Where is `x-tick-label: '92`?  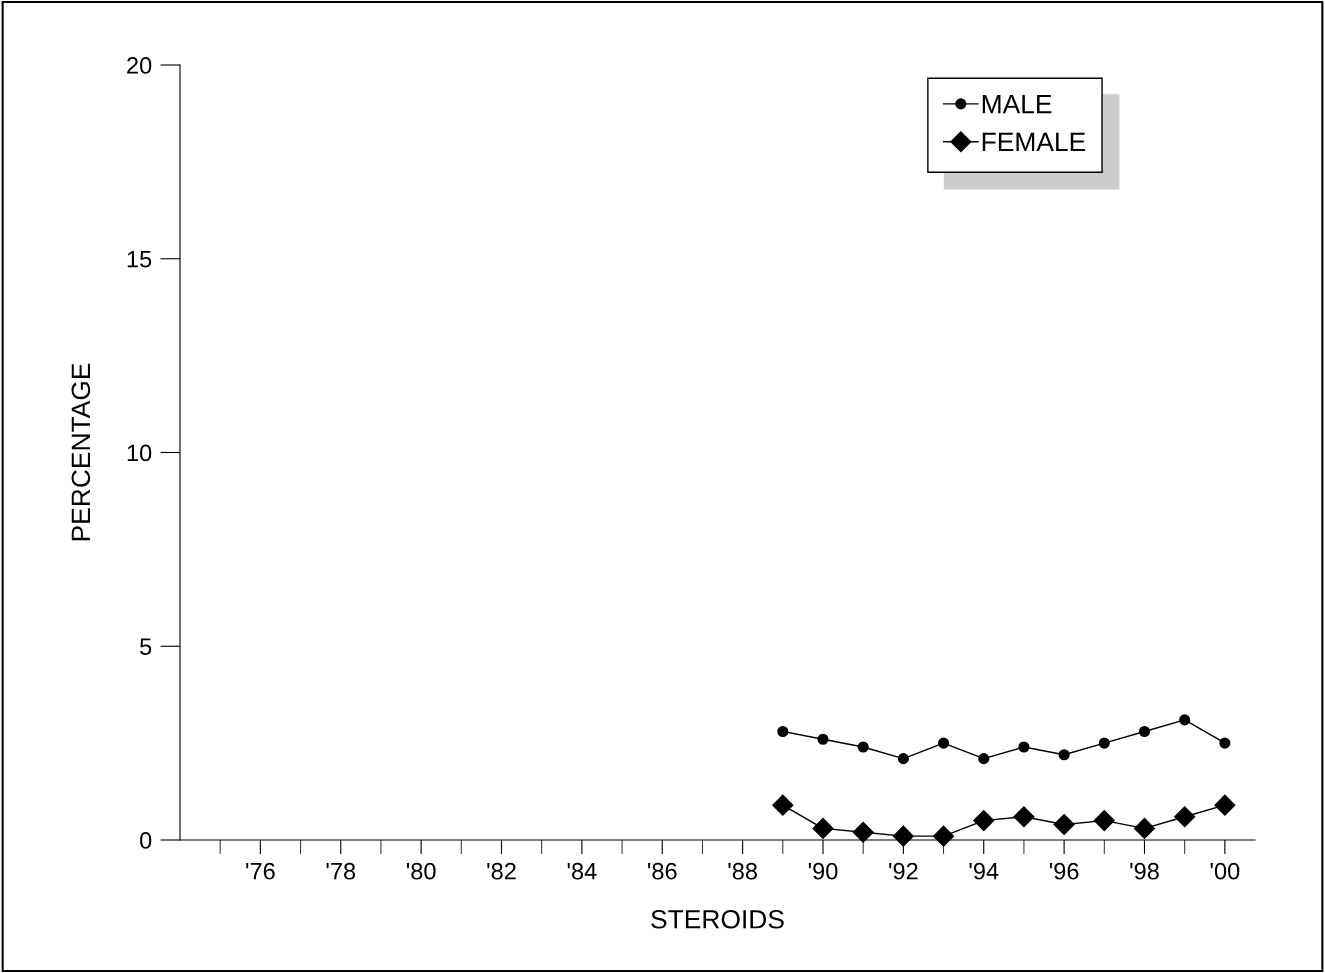 x-tick-label: '92 is located at coordinates (903, 871).